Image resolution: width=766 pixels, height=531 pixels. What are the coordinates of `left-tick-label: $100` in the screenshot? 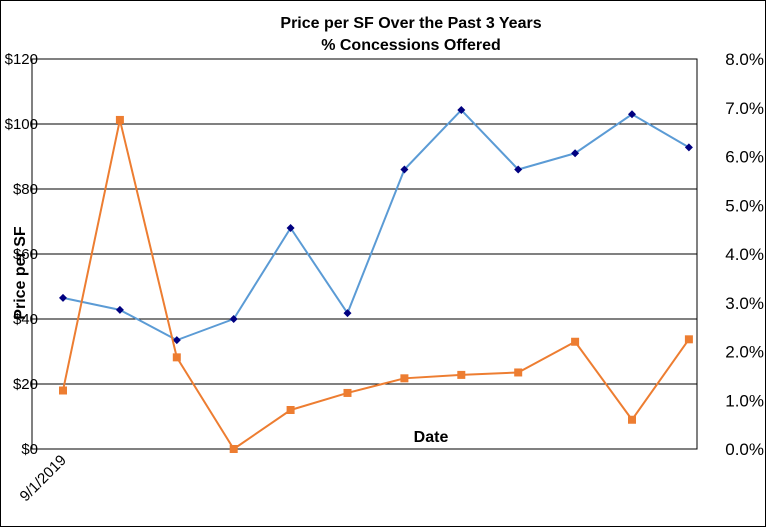 It's located at (21, 124).